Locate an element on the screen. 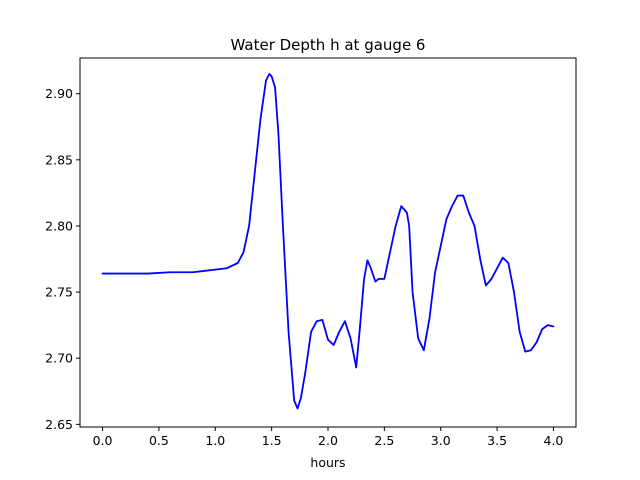 Image resolution: width=640 pixels, height=480 pixels. y-tick-label: 2.90 is located at coordinates (59, 93).